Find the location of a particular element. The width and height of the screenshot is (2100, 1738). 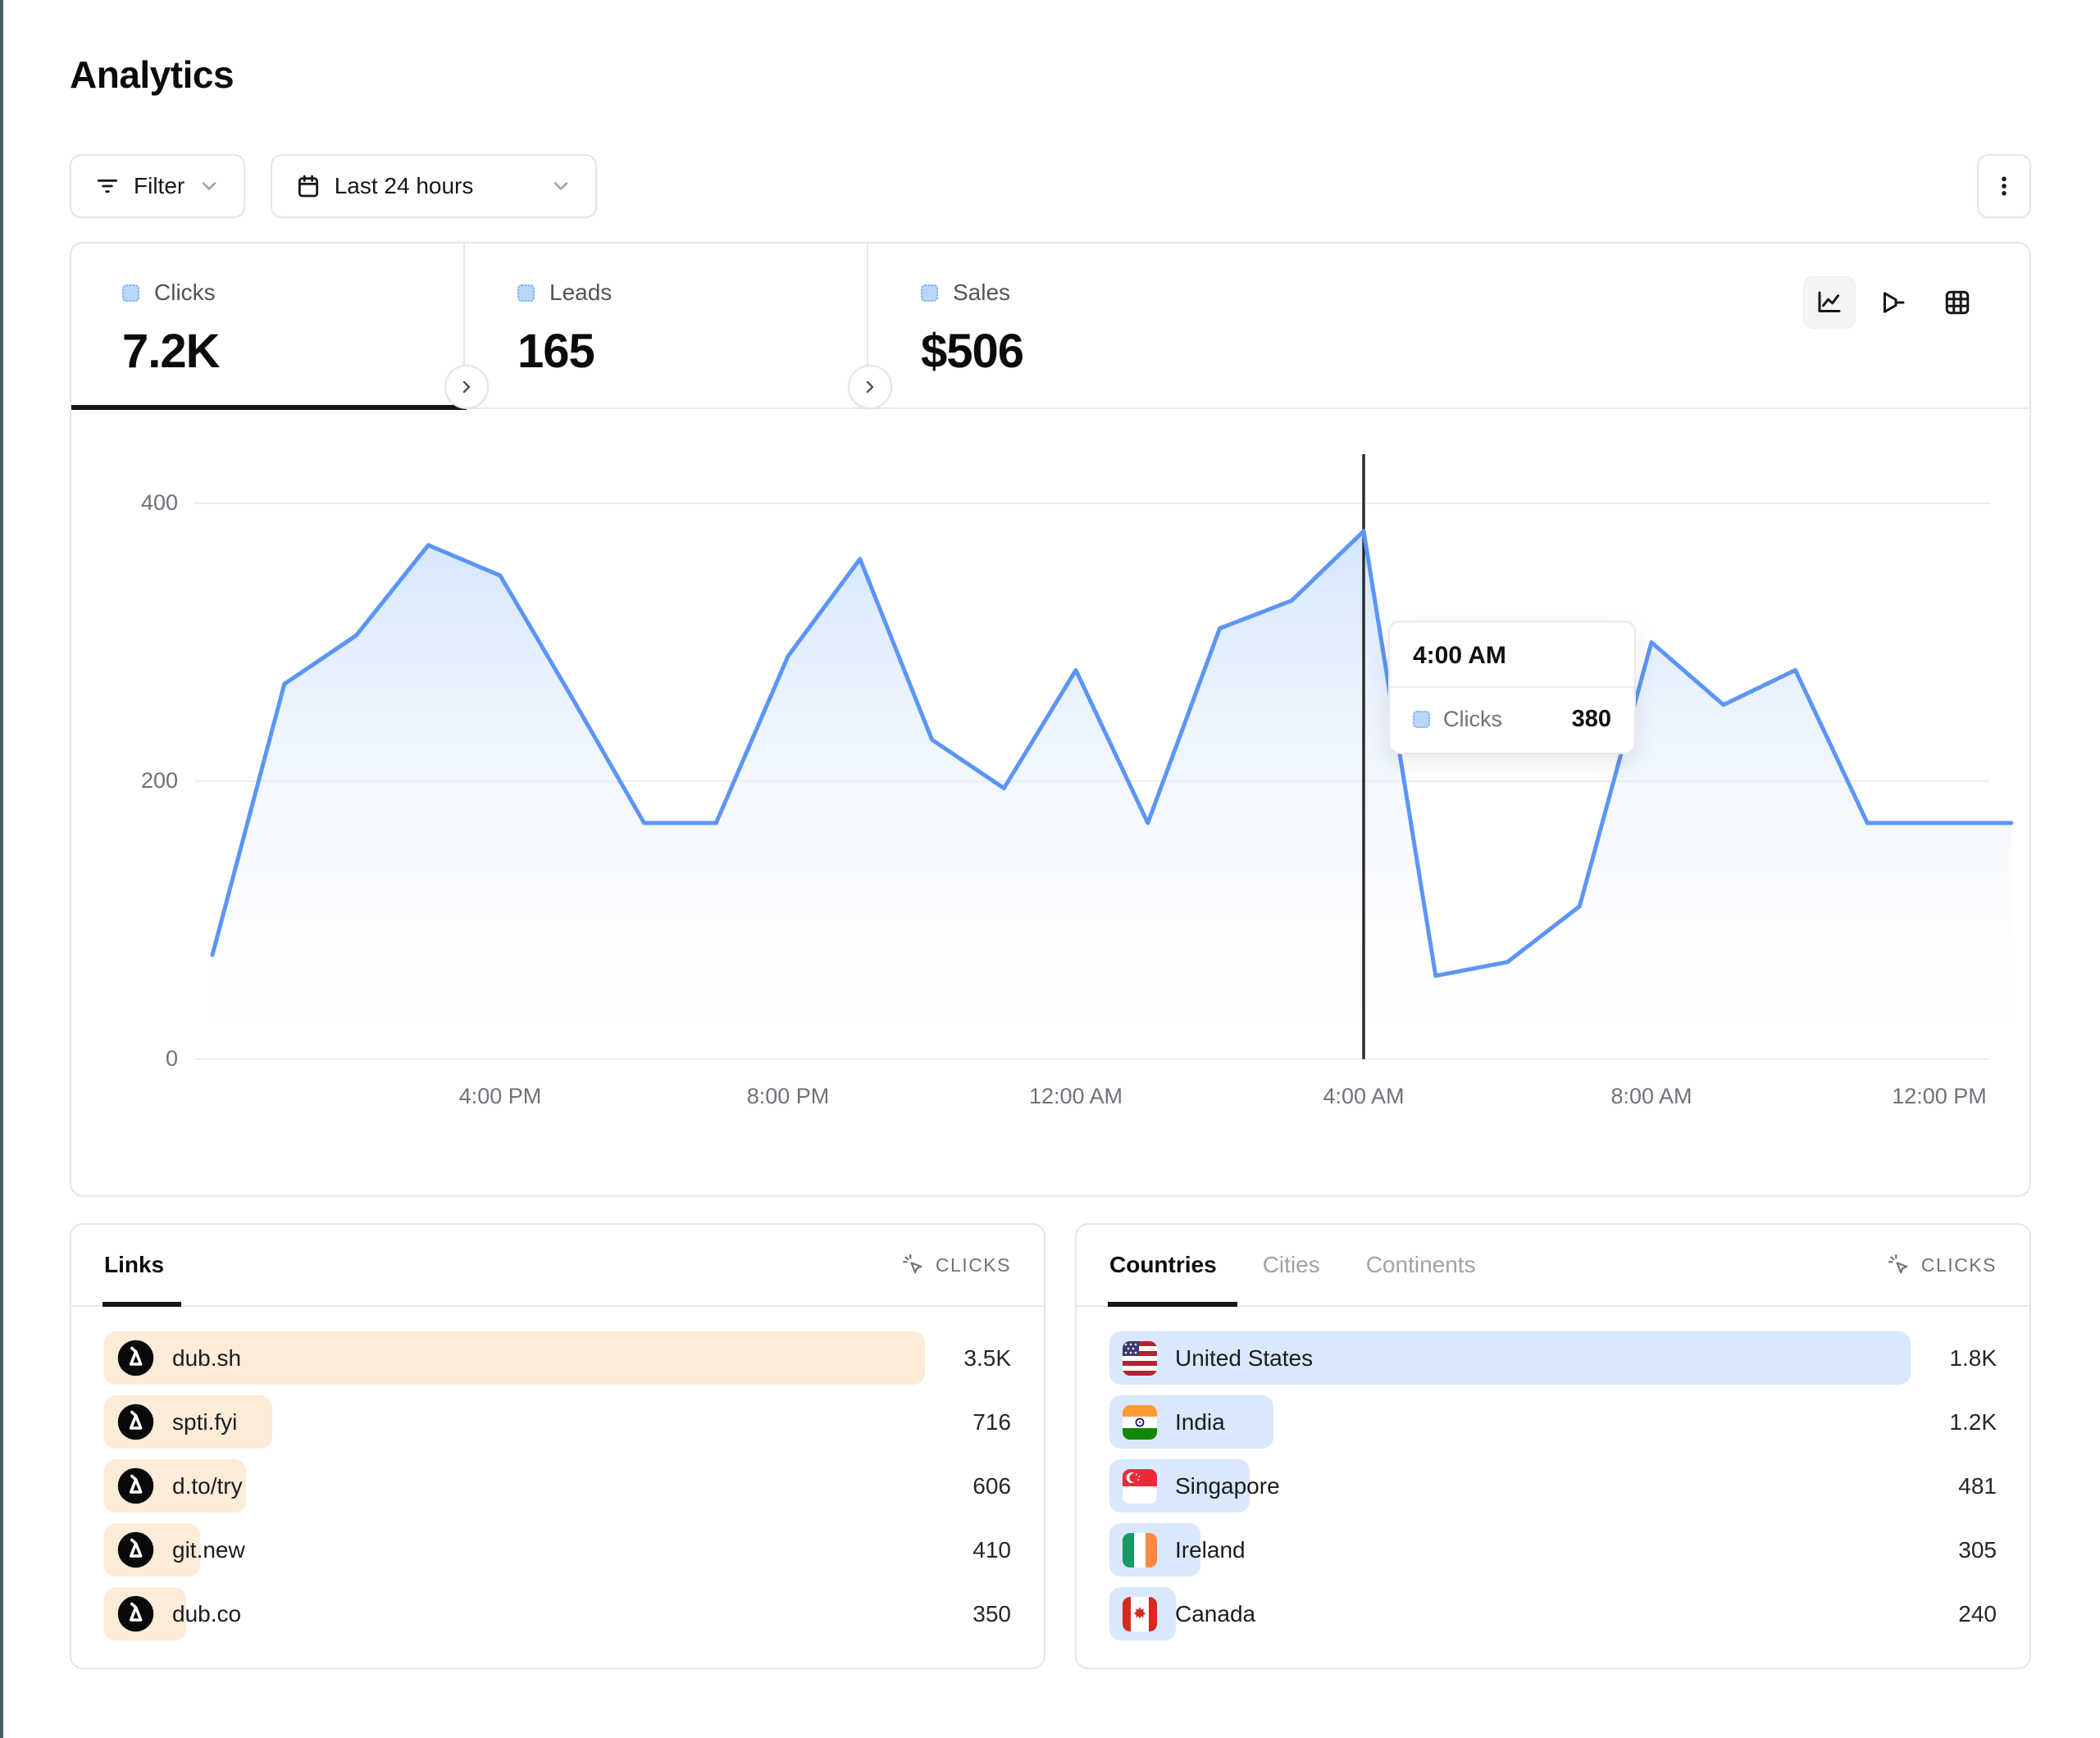

table-view-toggle-button is located at coordinates (1957, 302).